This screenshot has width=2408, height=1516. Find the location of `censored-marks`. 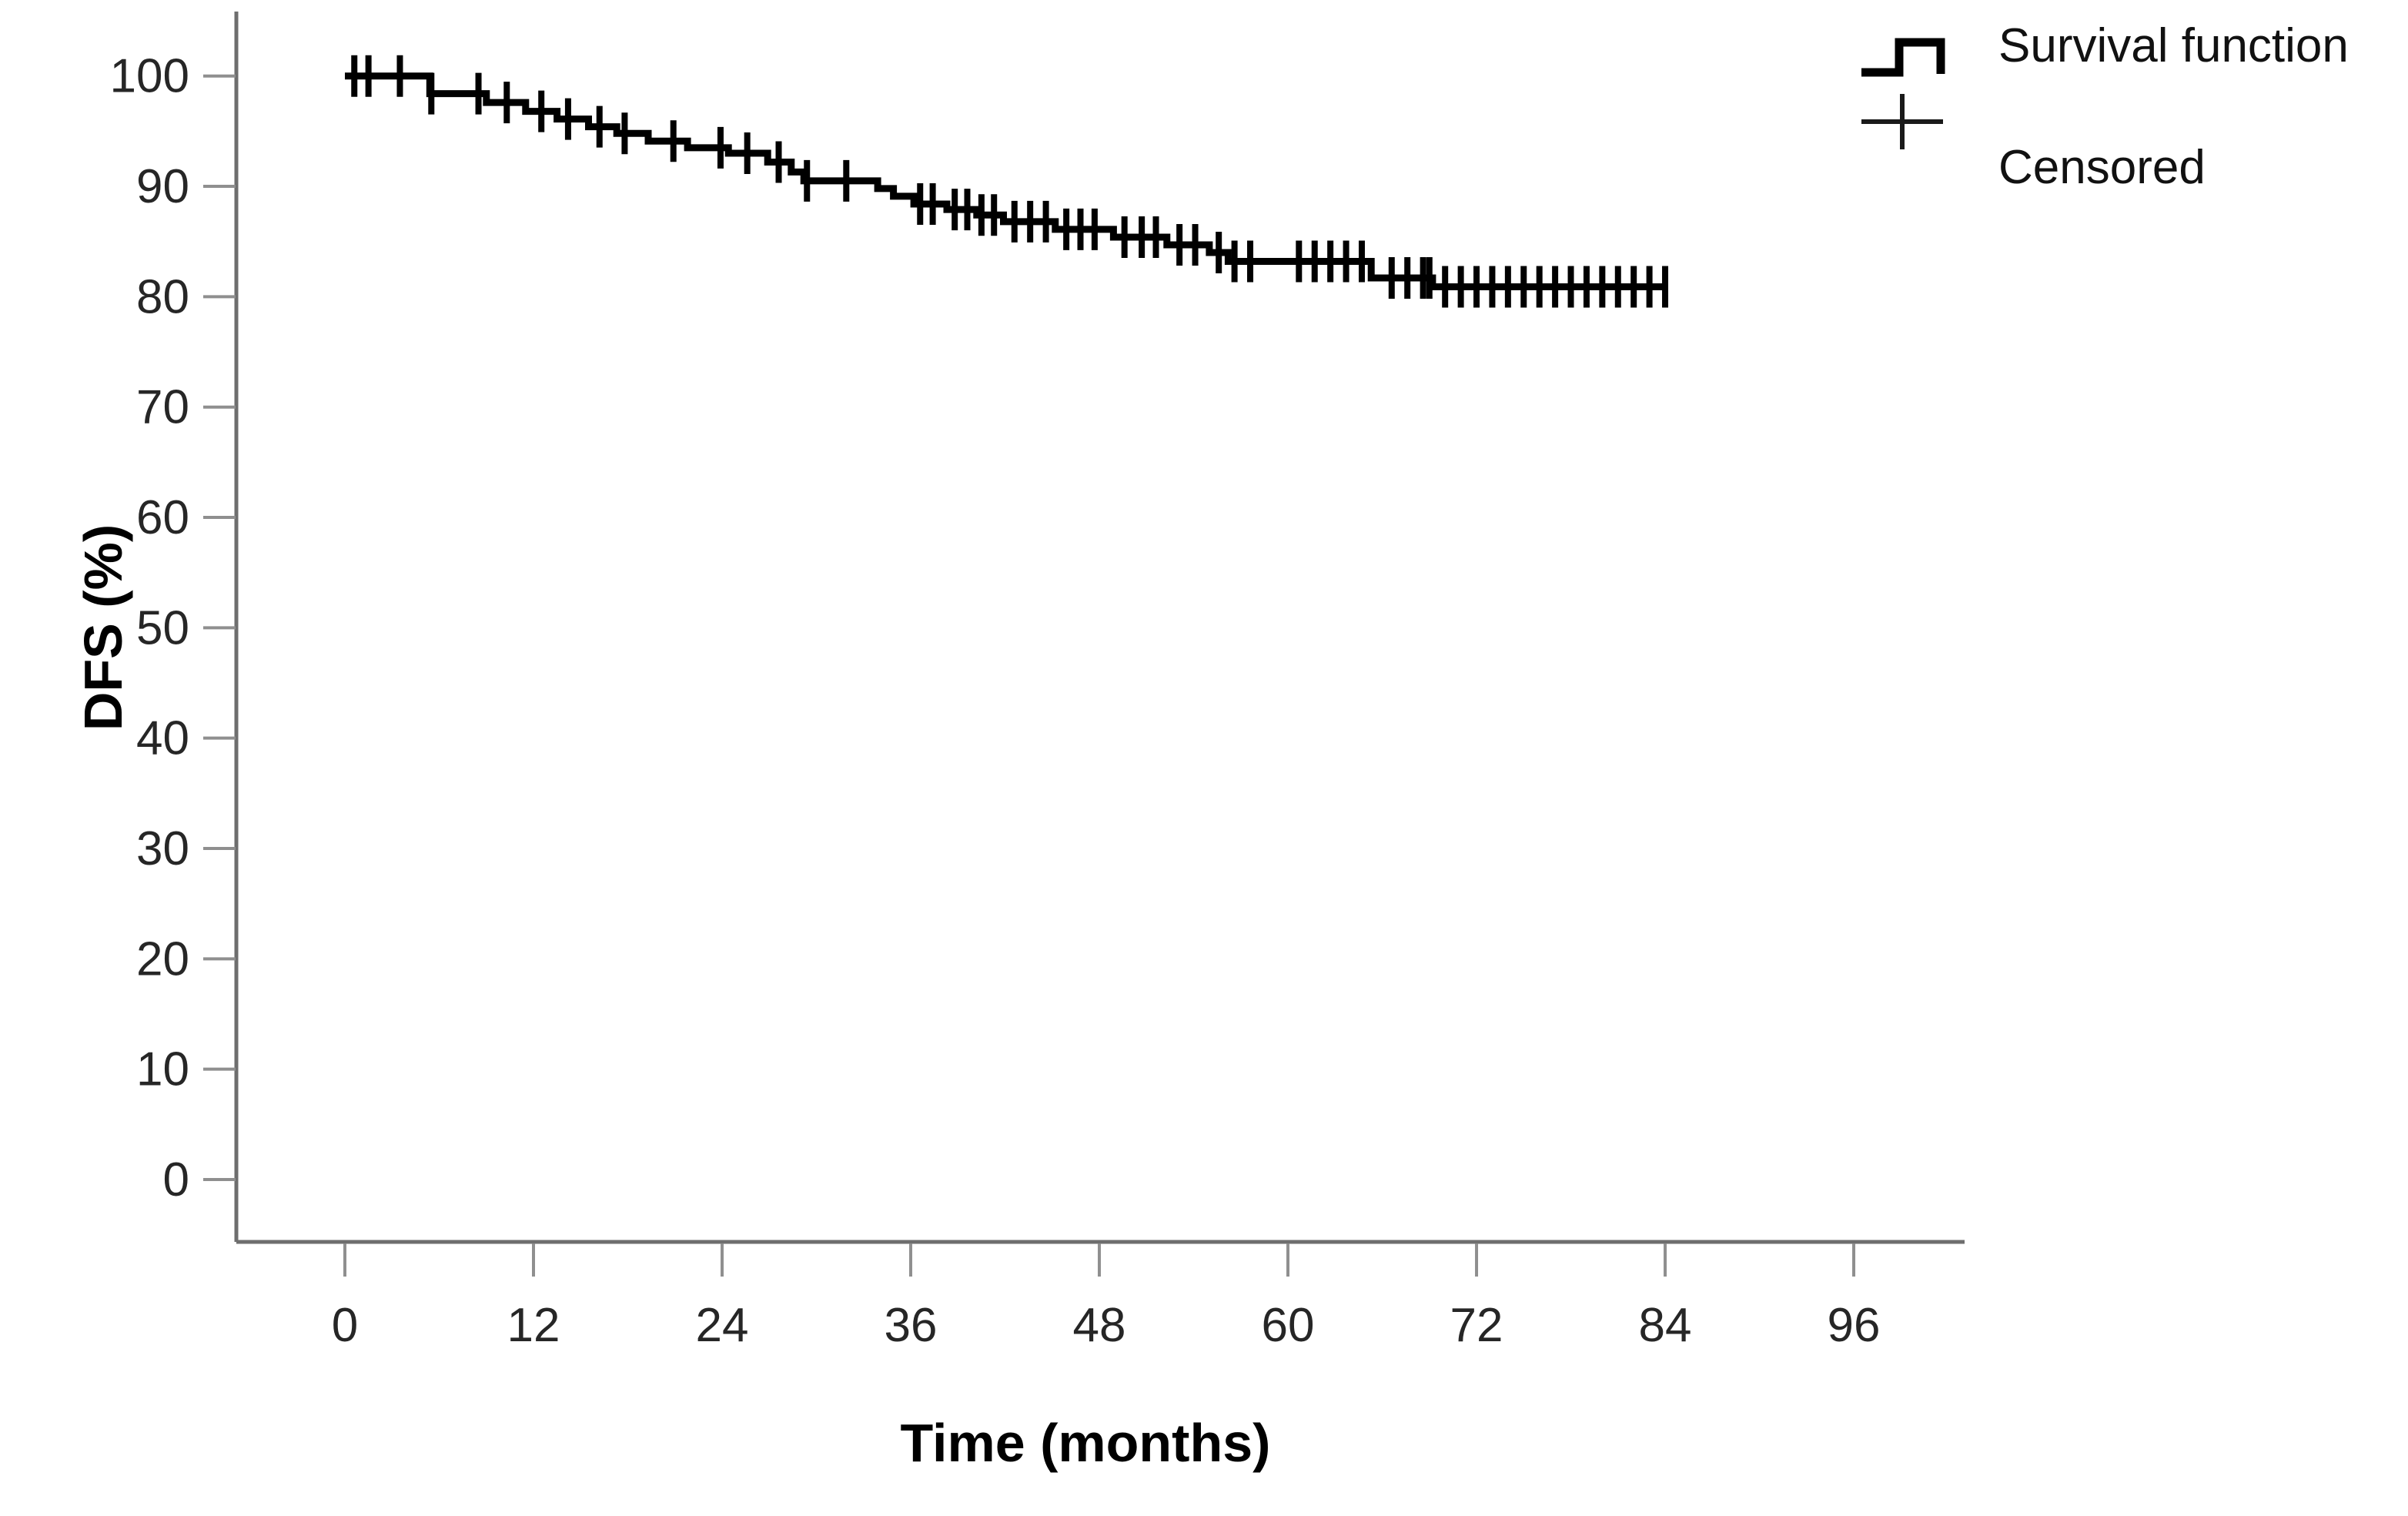

censored-marks is located at coordinates (1010, 181).